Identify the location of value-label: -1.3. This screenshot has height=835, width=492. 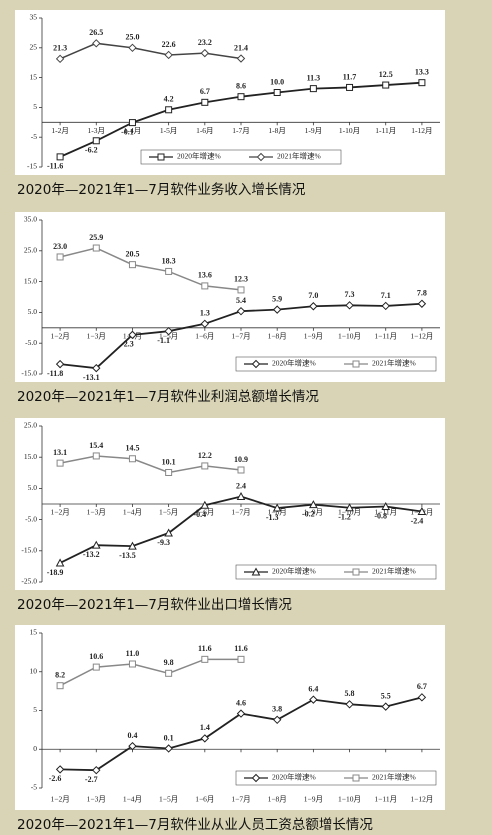
(272, 517).